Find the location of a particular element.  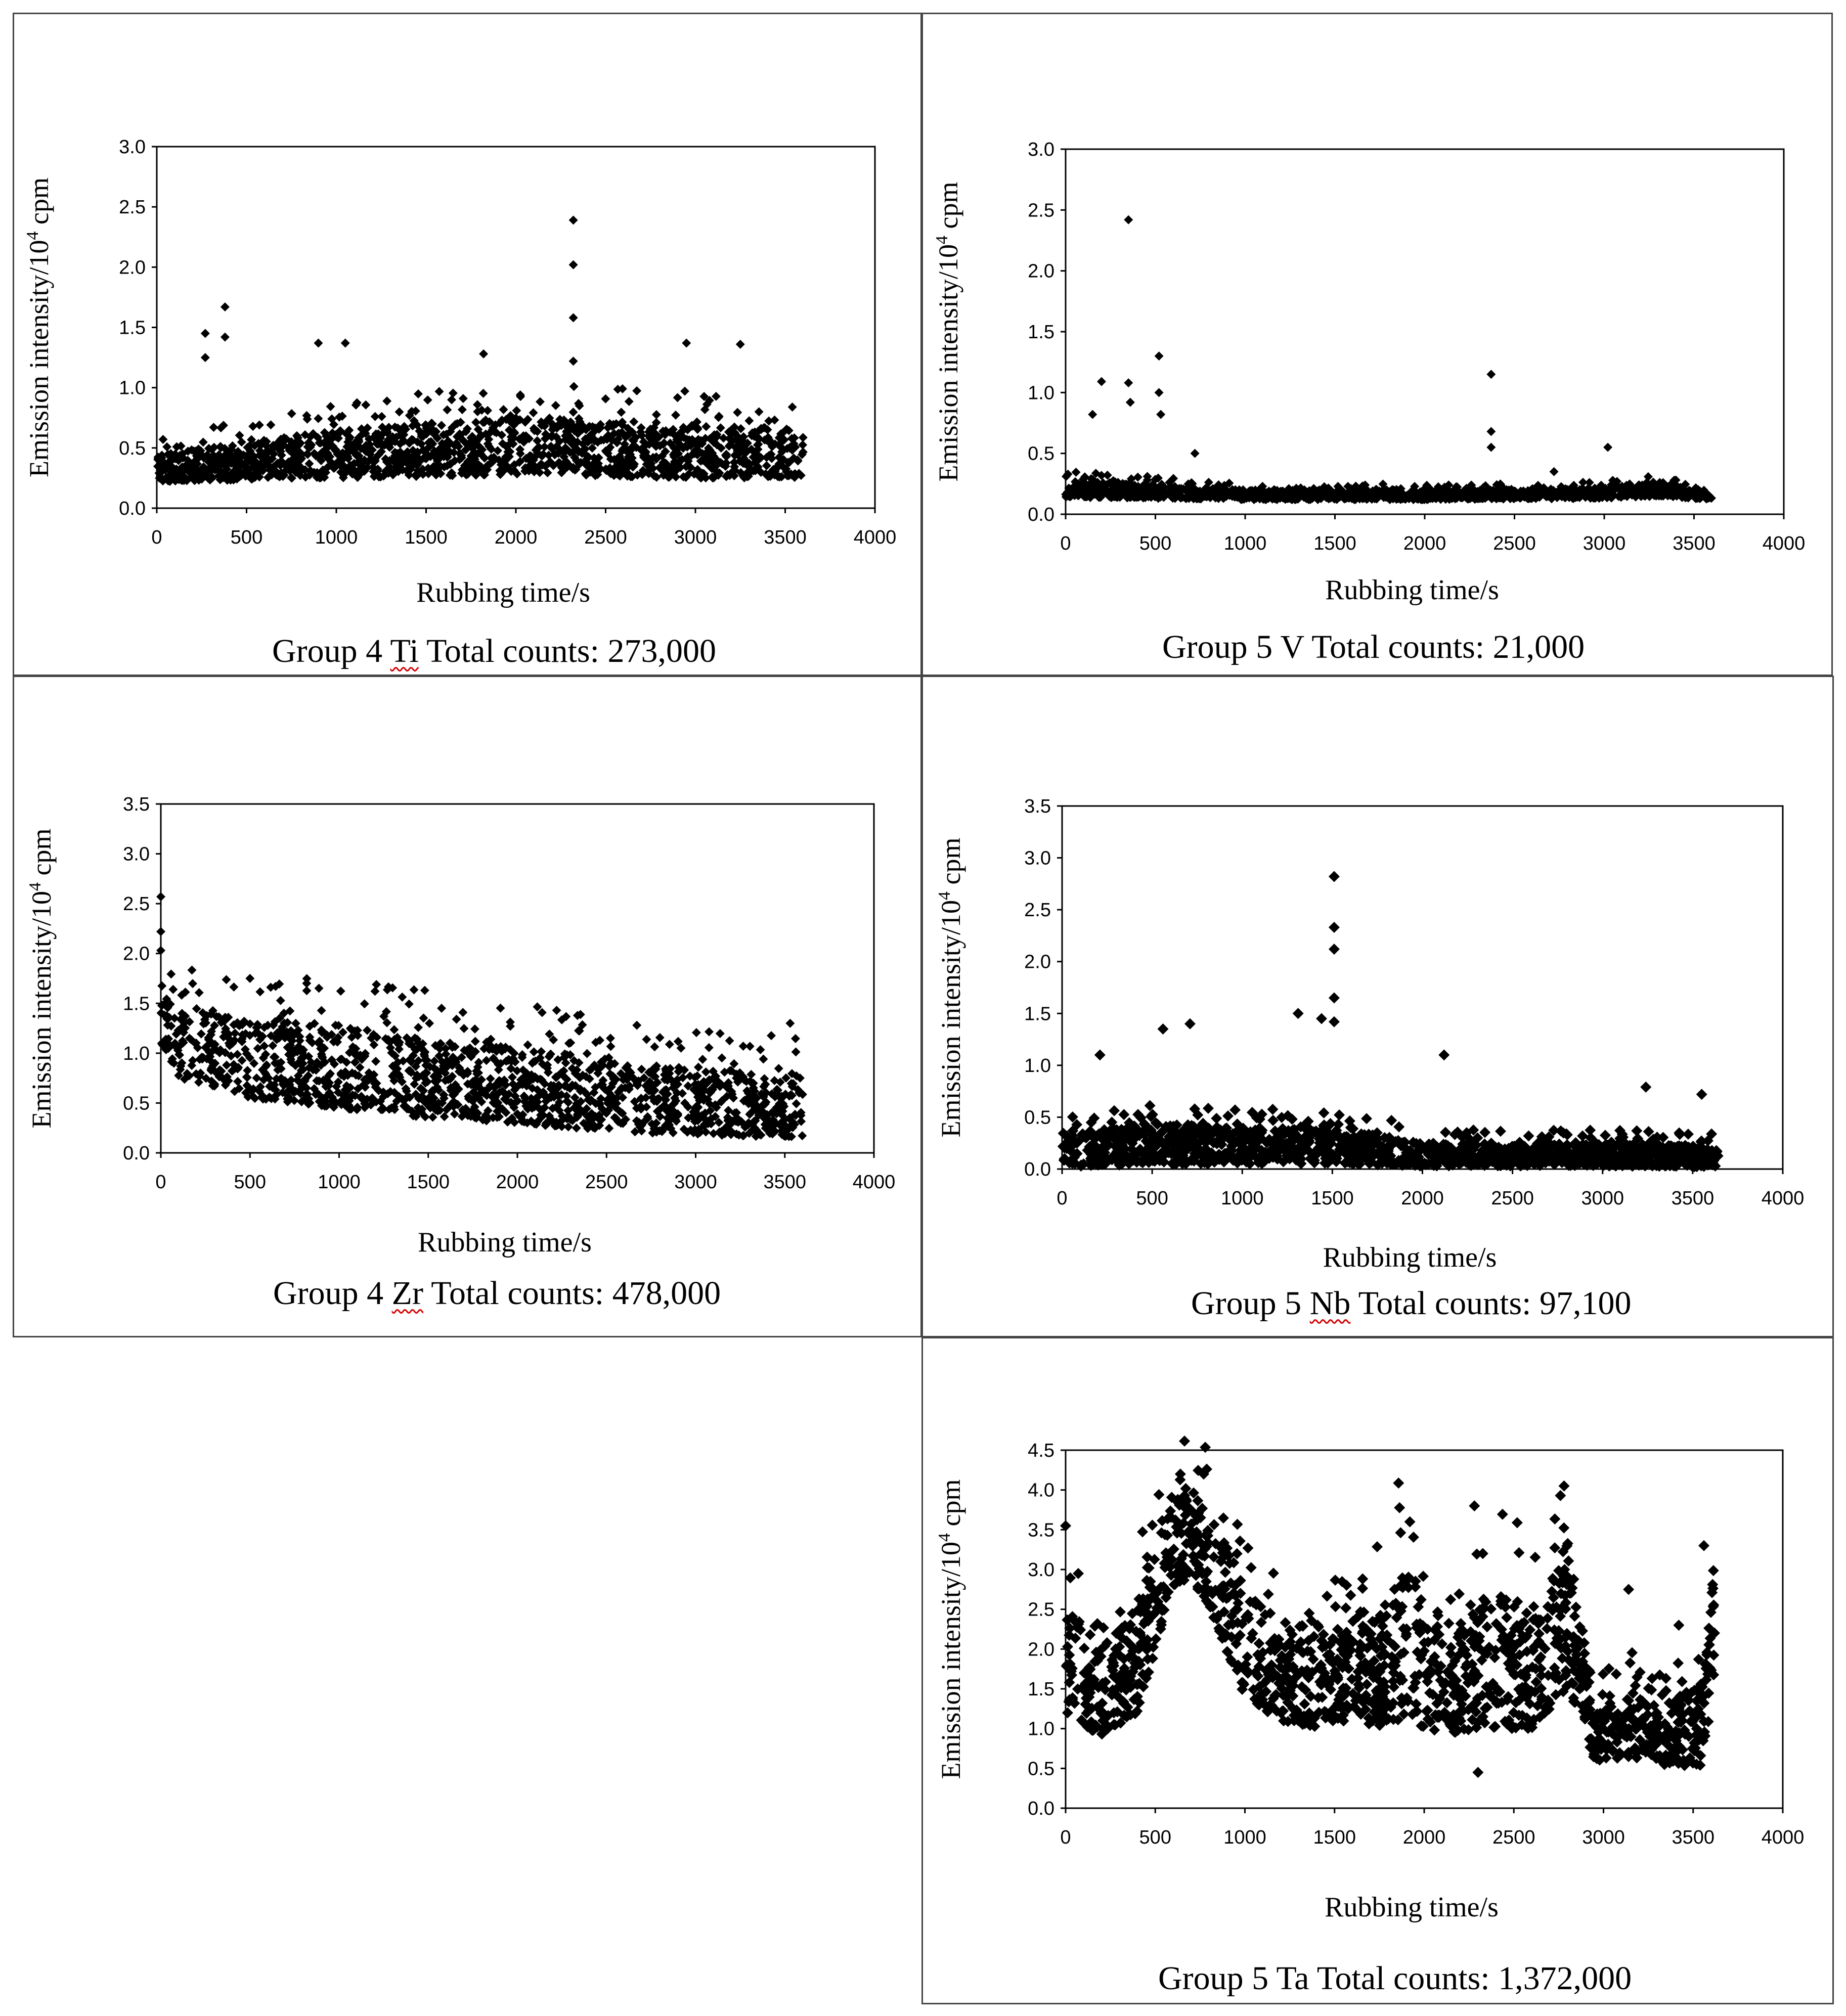

caption-v: Group 5 V Total counts: 21,000 is located at coordinates (1373, 647).